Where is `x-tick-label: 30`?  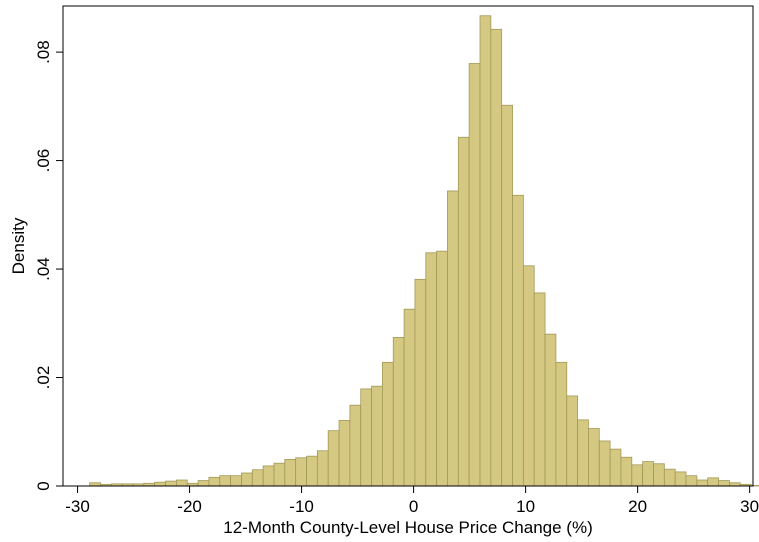 x-tick-label: 30 is located at coordinates (749, 506).